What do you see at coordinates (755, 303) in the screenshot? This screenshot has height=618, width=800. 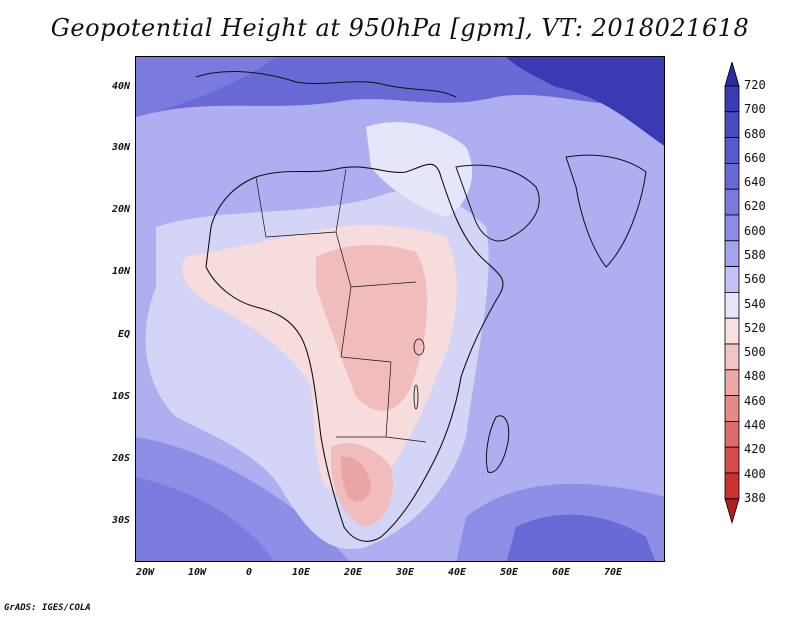 I see `colorbar-label: 540` at bounding box center [755, 303].